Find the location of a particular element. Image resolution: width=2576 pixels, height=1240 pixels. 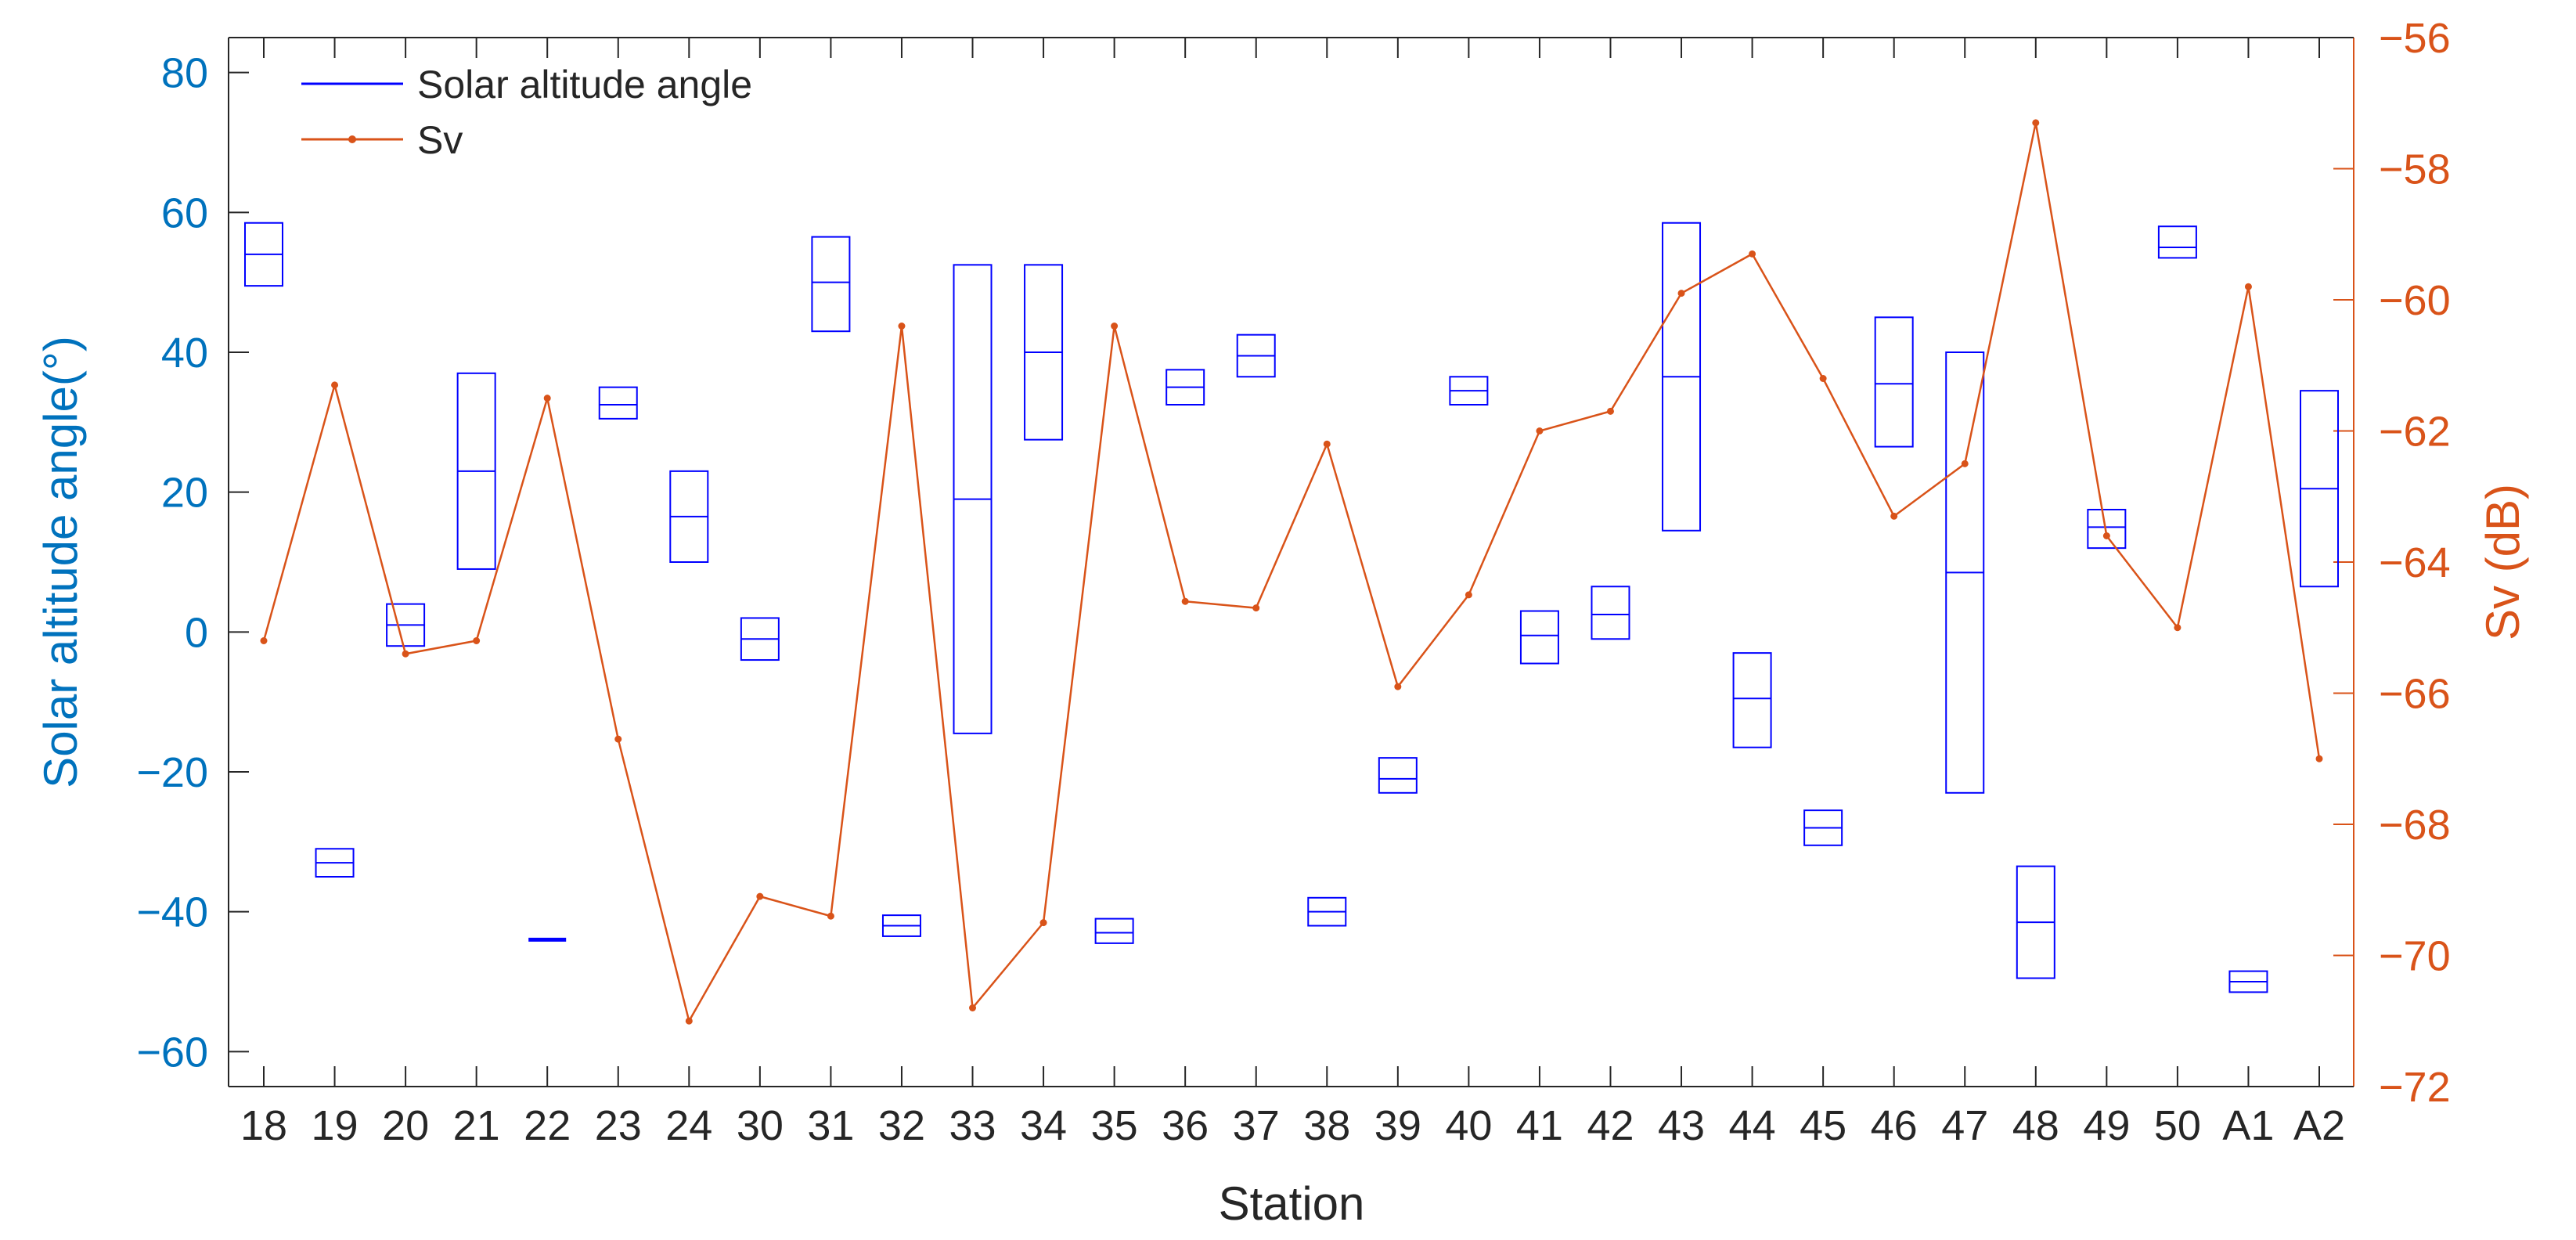

x-tick-label: 24 is located at coordinates (688, 1125).